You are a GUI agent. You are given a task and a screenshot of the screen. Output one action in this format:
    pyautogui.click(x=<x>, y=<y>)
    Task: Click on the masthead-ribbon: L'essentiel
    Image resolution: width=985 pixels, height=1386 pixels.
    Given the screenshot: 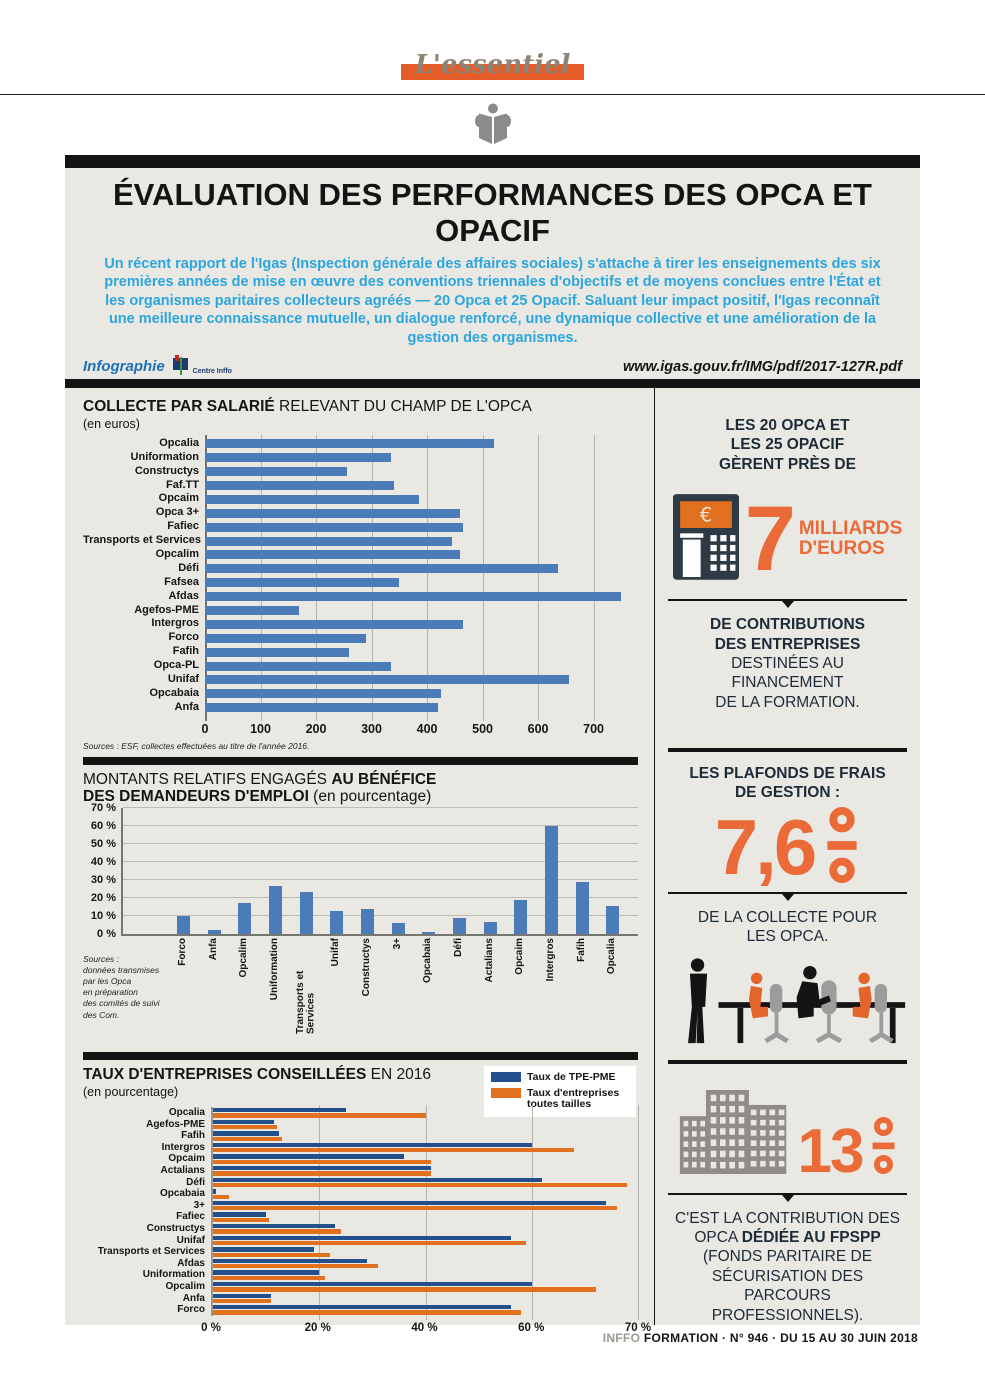 What is the action you would take?
    pyautogui.click(x=492, y=66)
    